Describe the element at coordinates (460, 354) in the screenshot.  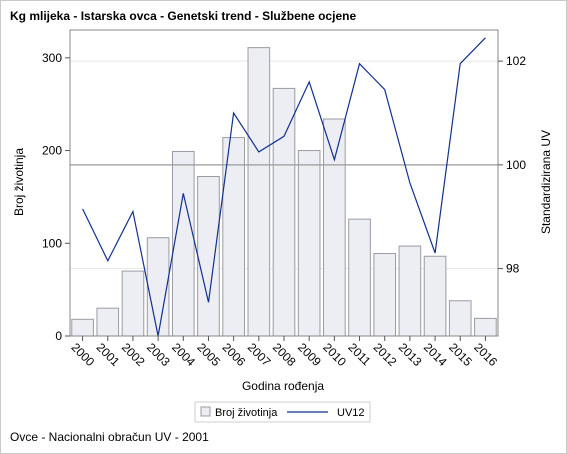
I see `x-tick-label: 2015` at that location.